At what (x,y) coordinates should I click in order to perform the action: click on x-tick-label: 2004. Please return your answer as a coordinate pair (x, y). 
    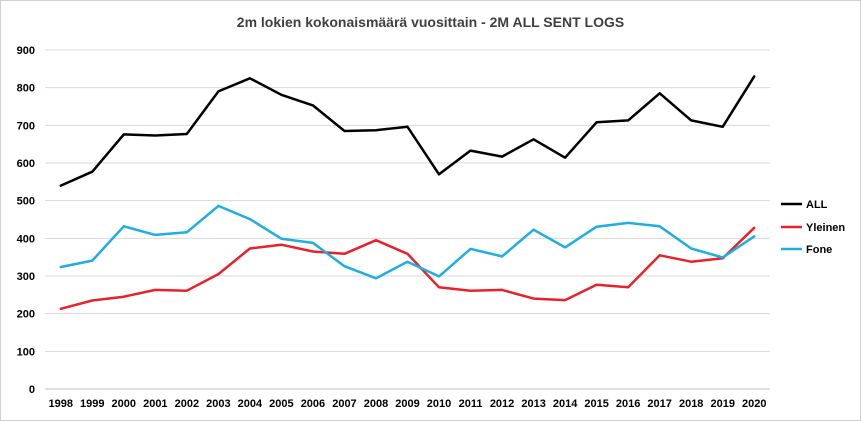
    Looking at the image, I should click on (250, 404).